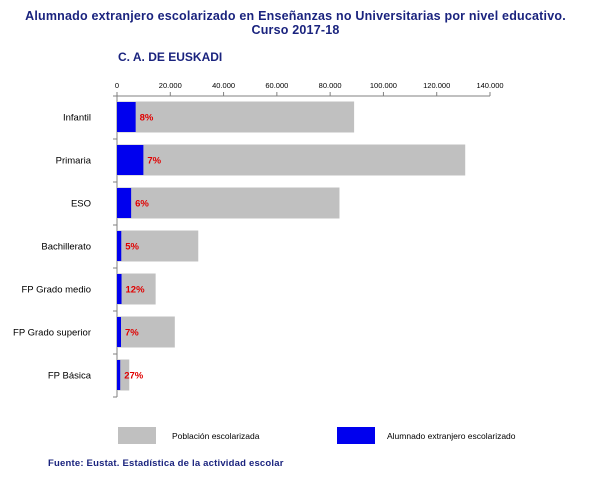  I want to click on x-tick-label: 60.000, so click(276, 85).